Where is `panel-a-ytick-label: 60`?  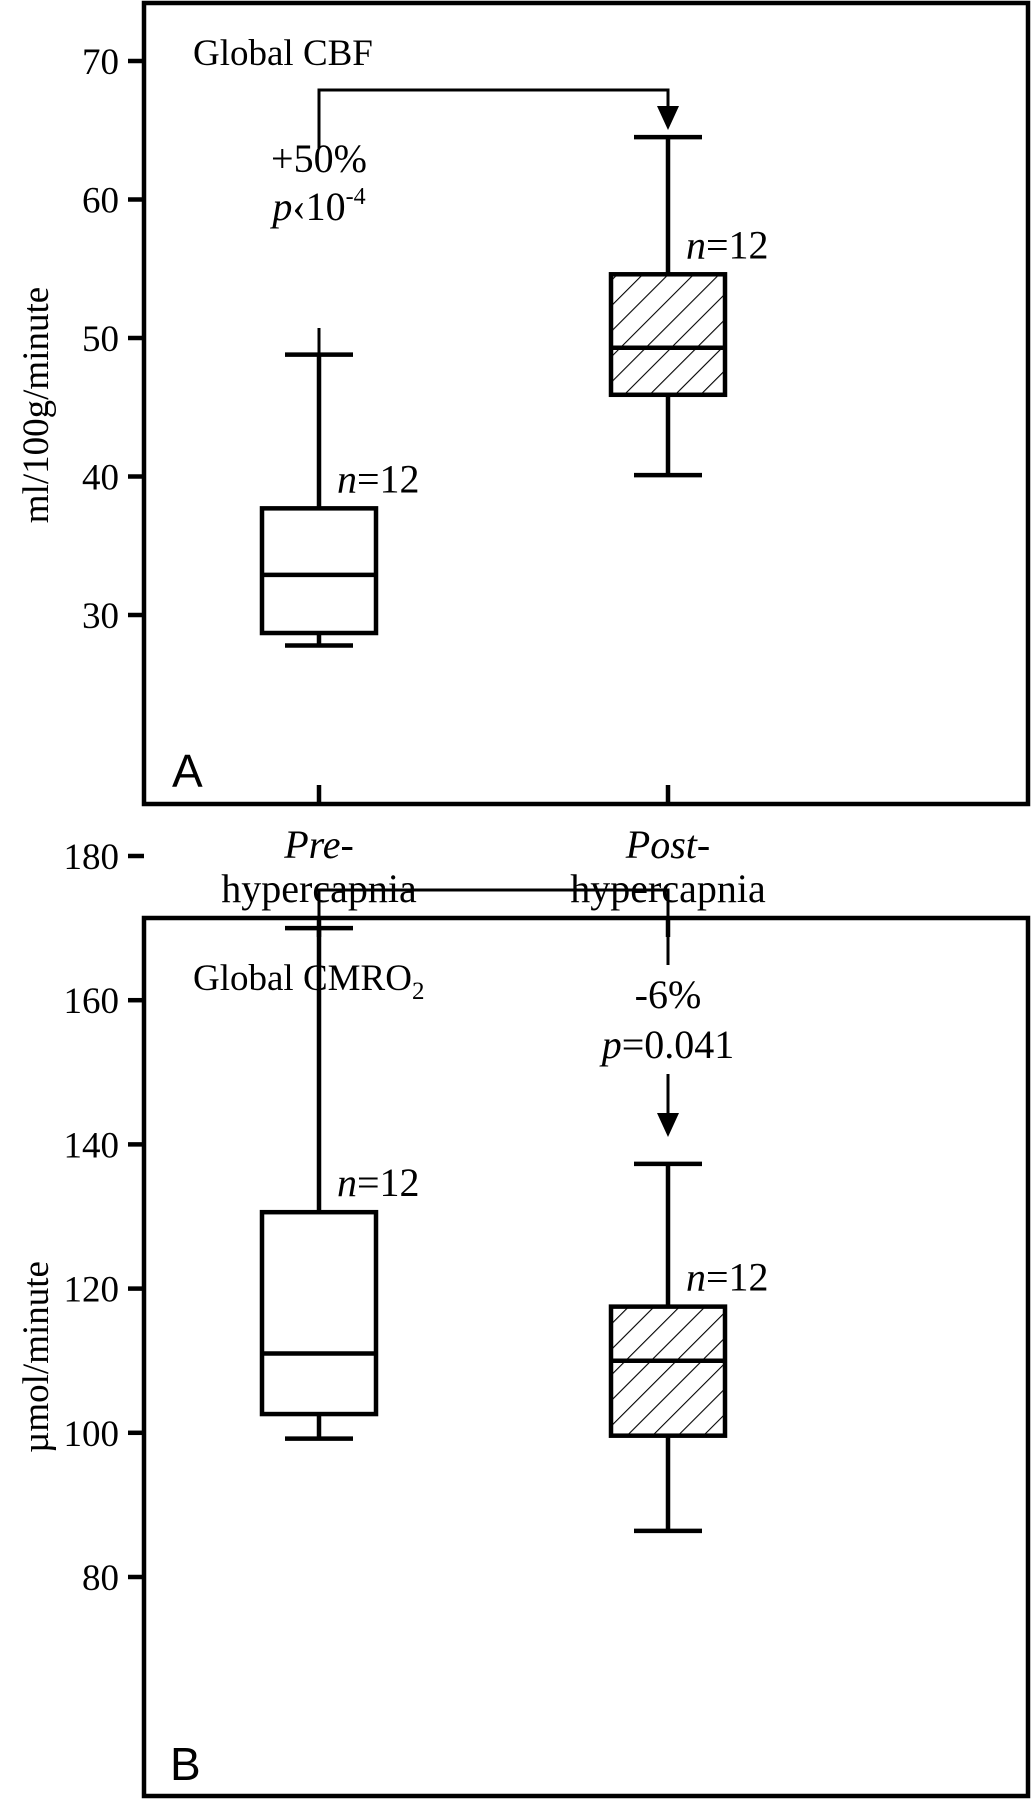 panel-a-ytick-label: 60 is located at coordinates (100, 201).